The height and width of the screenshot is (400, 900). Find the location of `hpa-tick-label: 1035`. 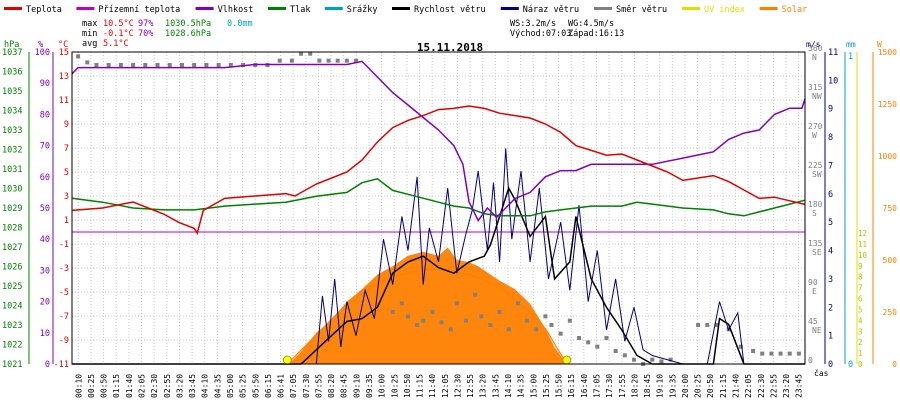

hpa-tick-label: 1035 is located at coordinates (12, 92).